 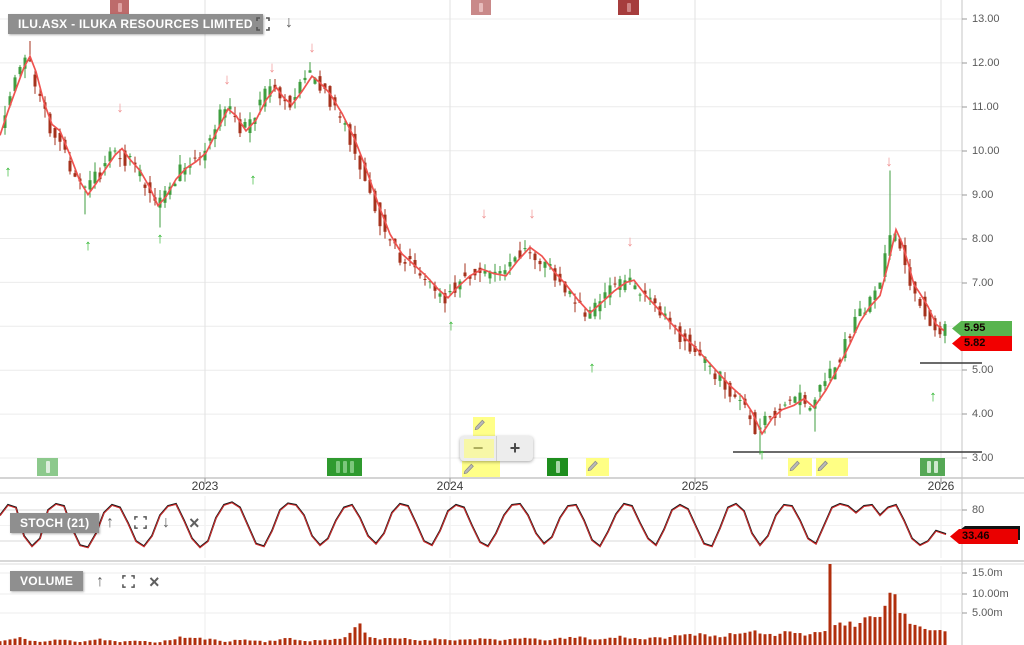 What do you see at coordinates (983, 283) in the screenshot?
I see `price-axis-label: 7.00` at bounding box center [983, 283].